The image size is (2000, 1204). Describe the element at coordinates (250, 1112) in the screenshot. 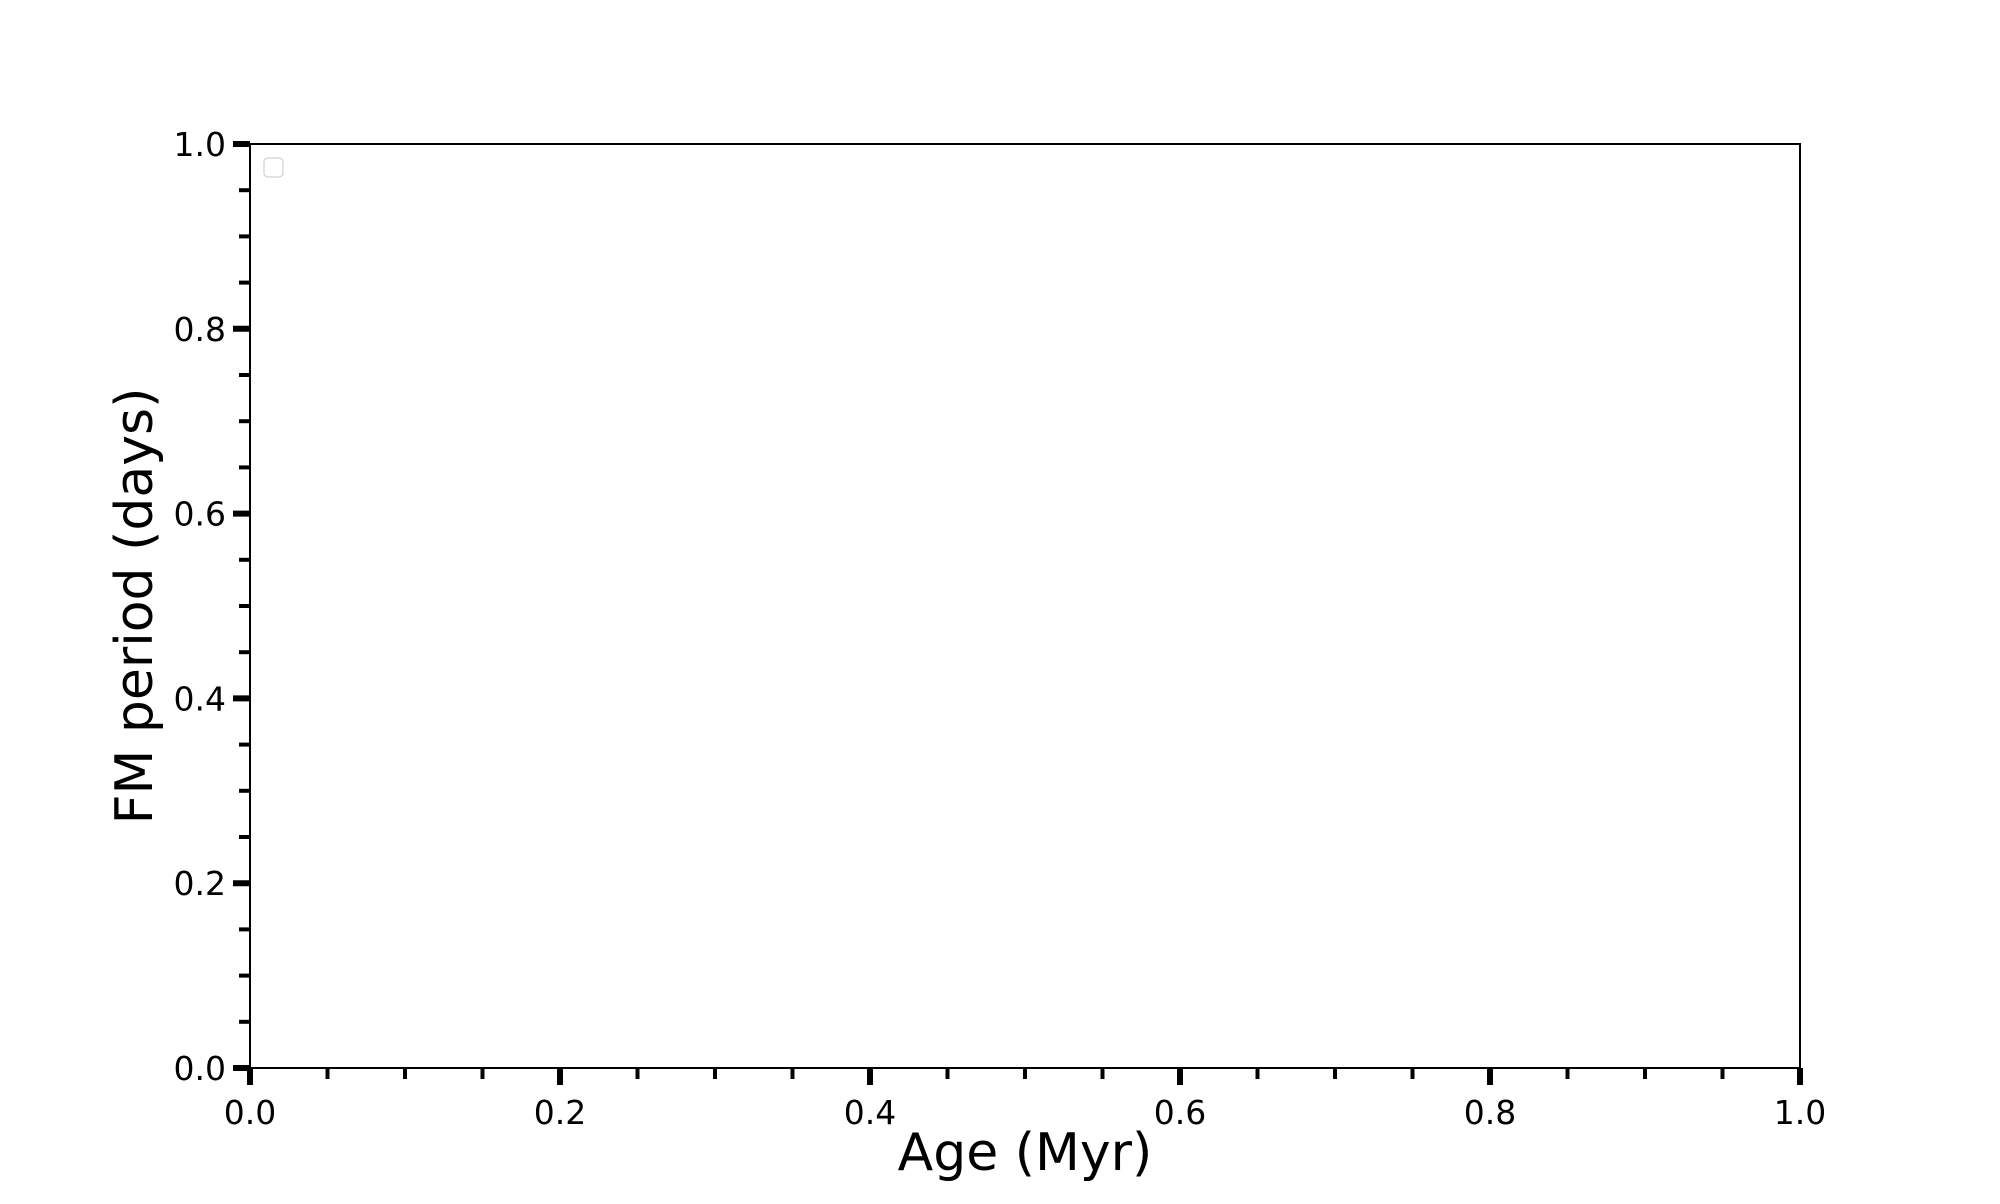

I see `x-tick-label: 0.0` at that location.